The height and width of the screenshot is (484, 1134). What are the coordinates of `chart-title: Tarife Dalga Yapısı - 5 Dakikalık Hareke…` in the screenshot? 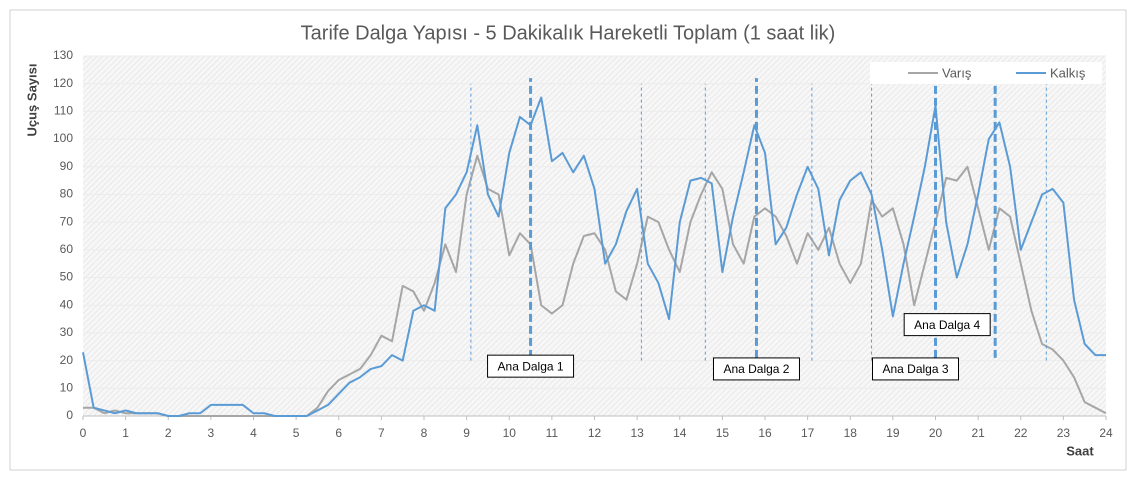 It's located at (568, 33).